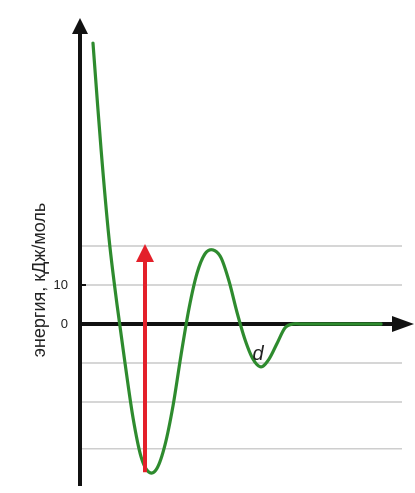 Image resolution: width=415 pixels, height=493 pixels. I want to click on x-axis-arrowhead, so click(403, 324).